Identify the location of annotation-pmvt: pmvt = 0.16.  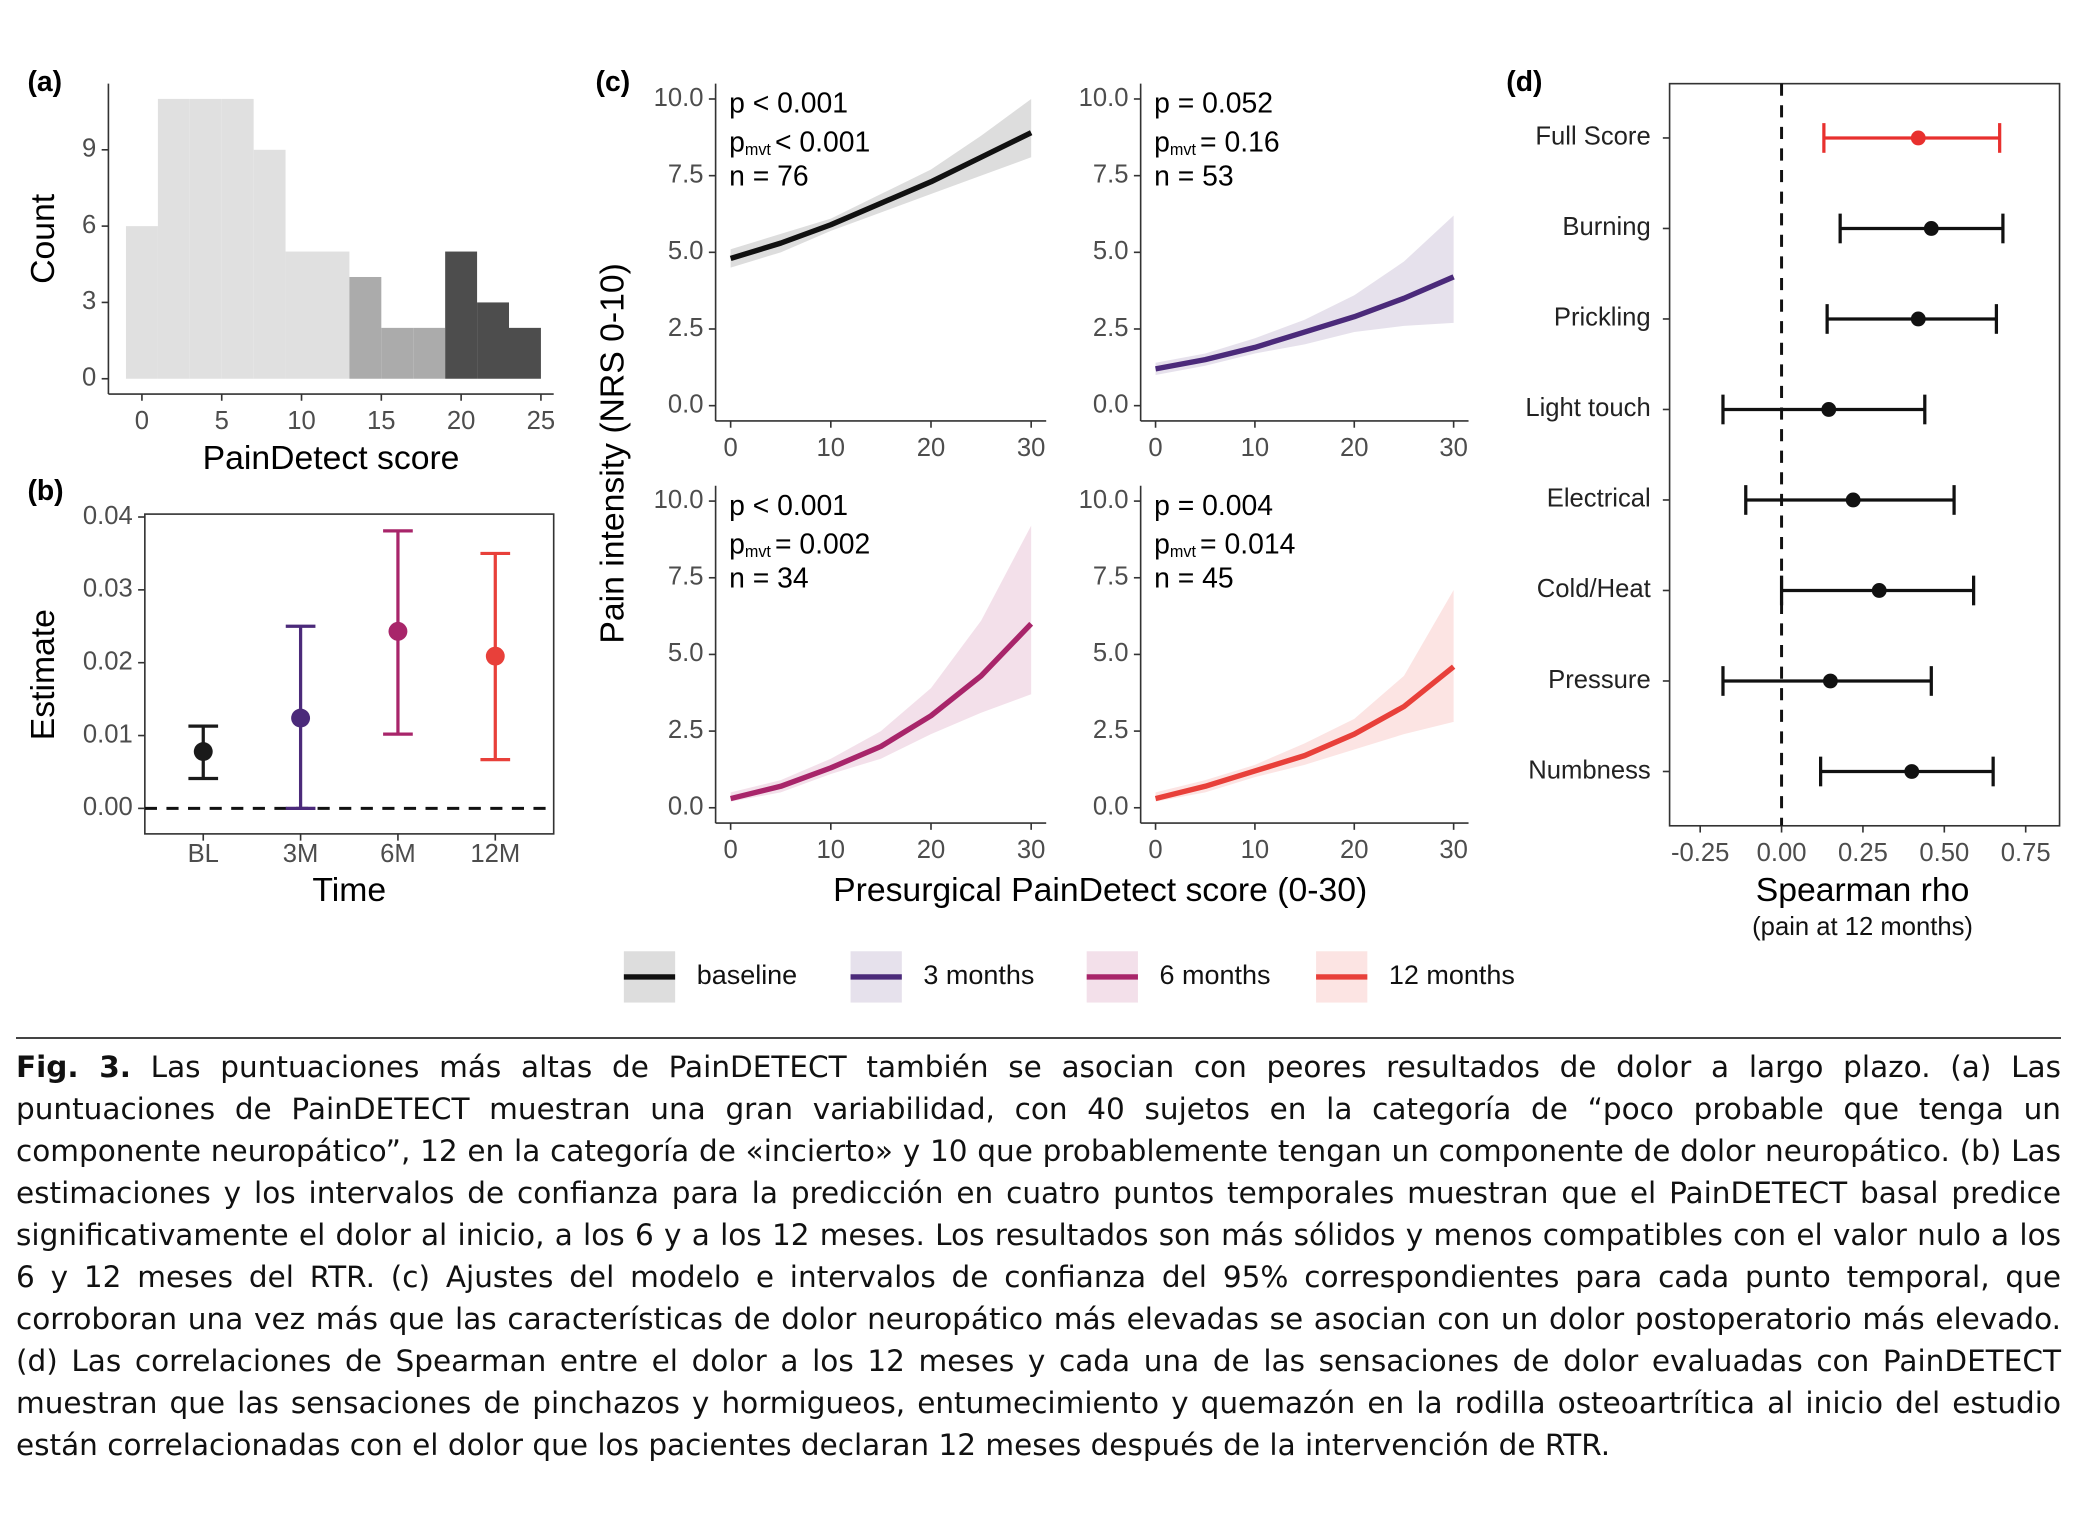
(1216, 143).